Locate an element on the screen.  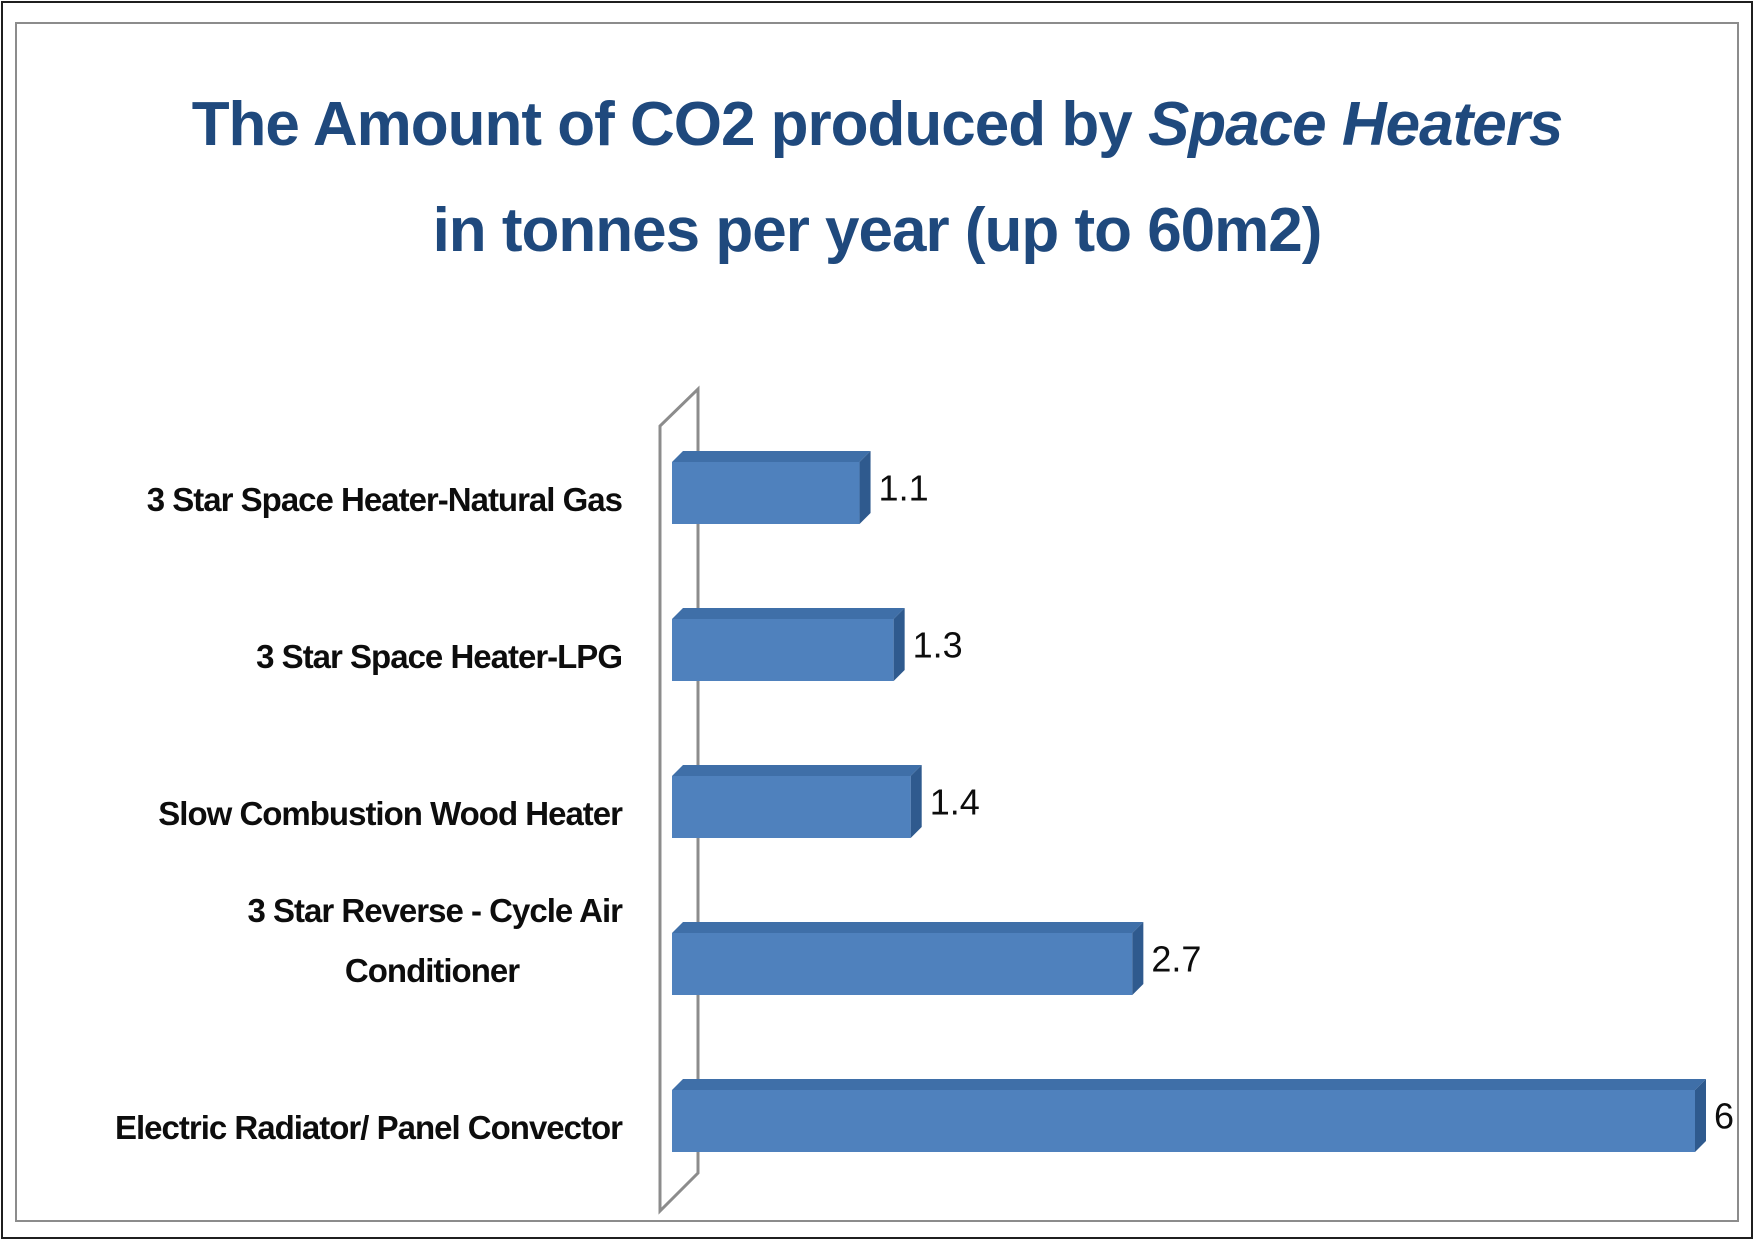
chart-title-text: The Amount of CO2 produced by is located at coordinates (669, 124).